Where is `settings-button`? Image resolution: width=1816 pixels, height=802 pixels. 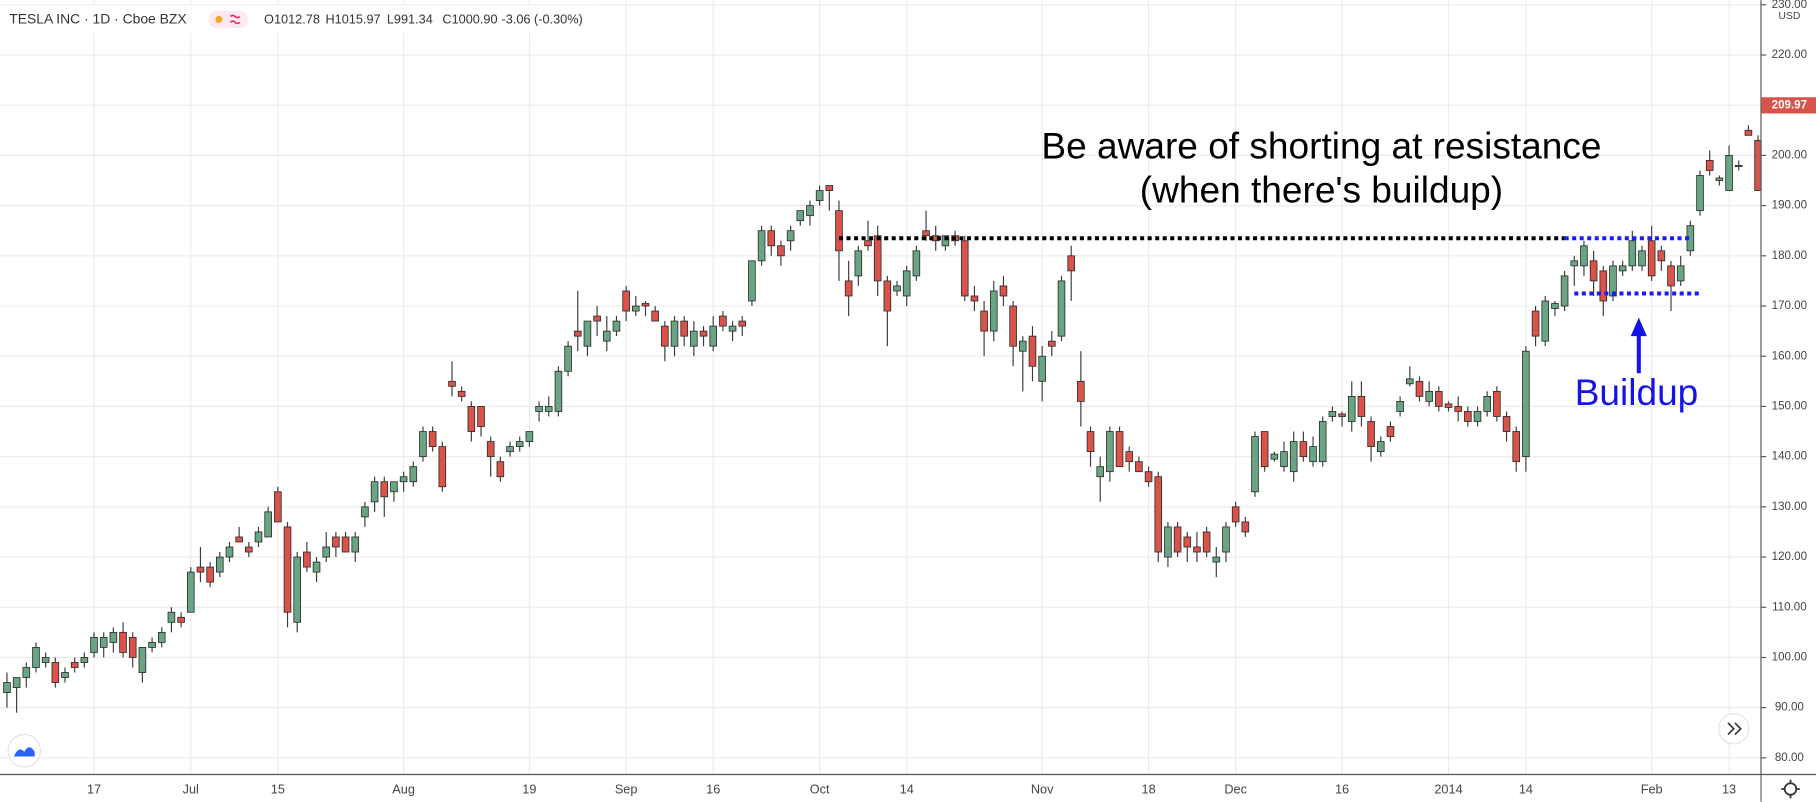 settings-button is located at coordinates (1790, 789).